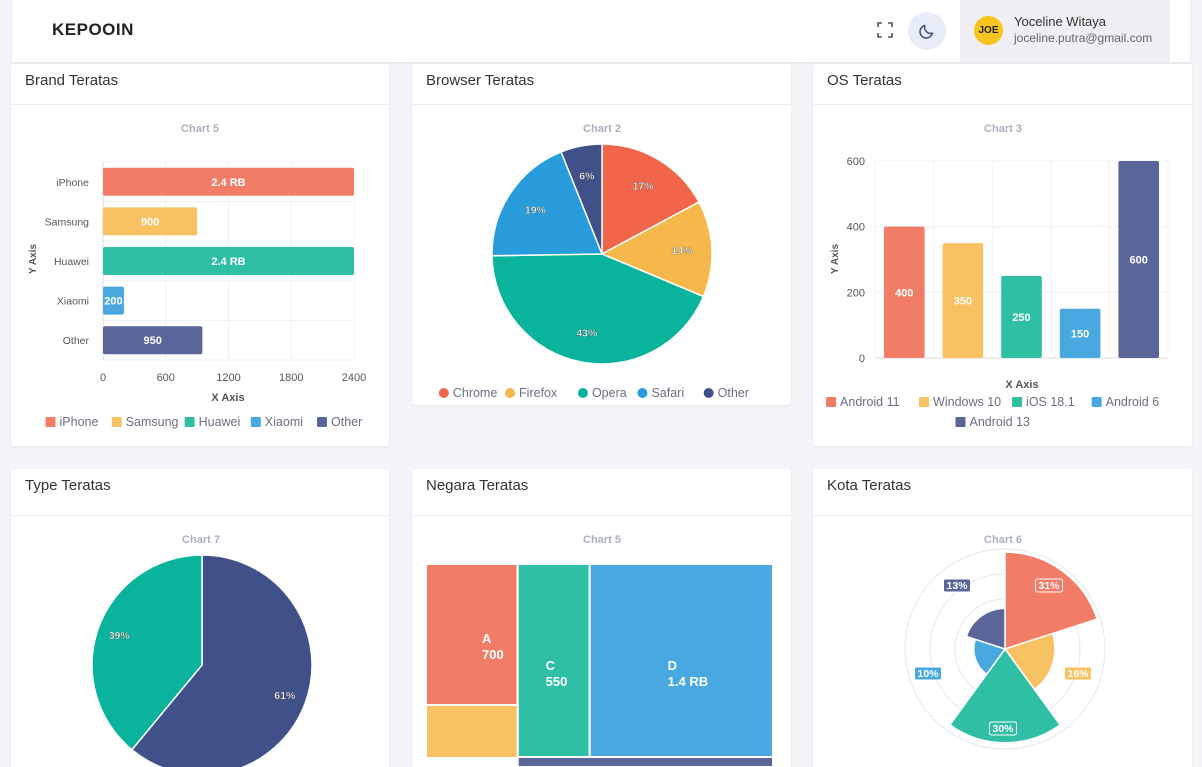 This screenshot has height=767, width=1202. I want to click on y-tick-label: 200, so click(856, 293).